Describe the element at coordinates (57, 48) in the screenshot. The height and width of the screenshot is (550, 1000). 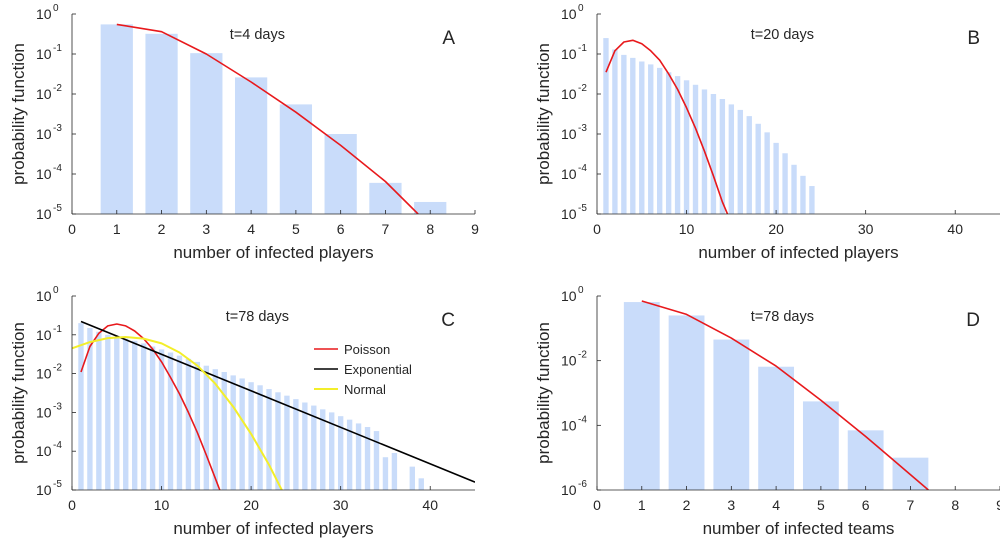
I see `y-tick-exponent: -1` at that location.